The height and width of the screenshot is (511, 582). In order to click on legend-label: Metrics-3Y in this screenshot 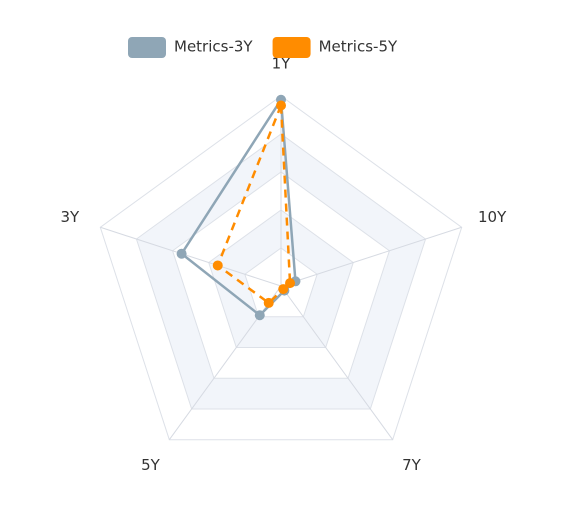, I will do `click(213, 47)`.